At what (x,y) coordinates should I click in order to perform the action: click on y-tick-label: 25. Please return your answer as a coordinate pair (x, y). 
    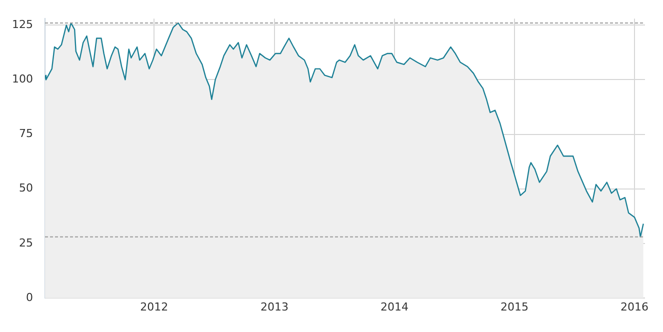
    Looking at the image, I should click on (26, 243).